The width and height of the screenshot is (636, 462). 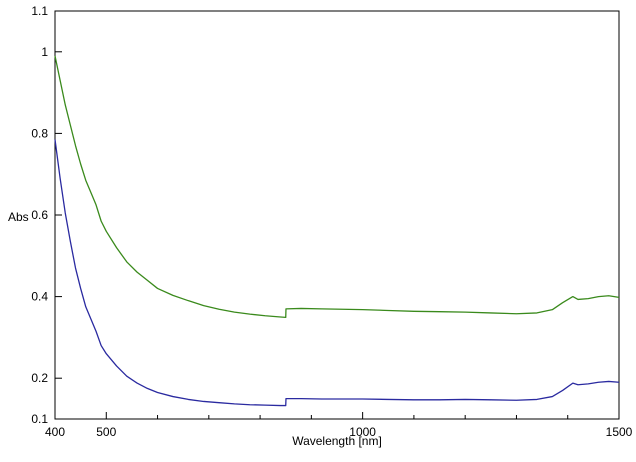 What do you see at coordinates (39, 11) in the screenshot?
I see `y-tick-label-1.1: 1.1` at bounding box center [39, 11].